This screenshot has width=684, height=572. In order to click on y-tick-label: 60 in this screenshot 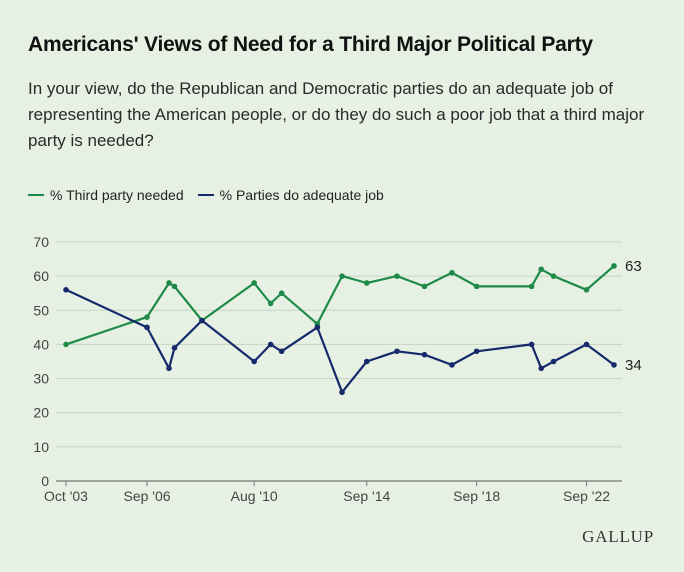, I will do `click(41, 276)`.